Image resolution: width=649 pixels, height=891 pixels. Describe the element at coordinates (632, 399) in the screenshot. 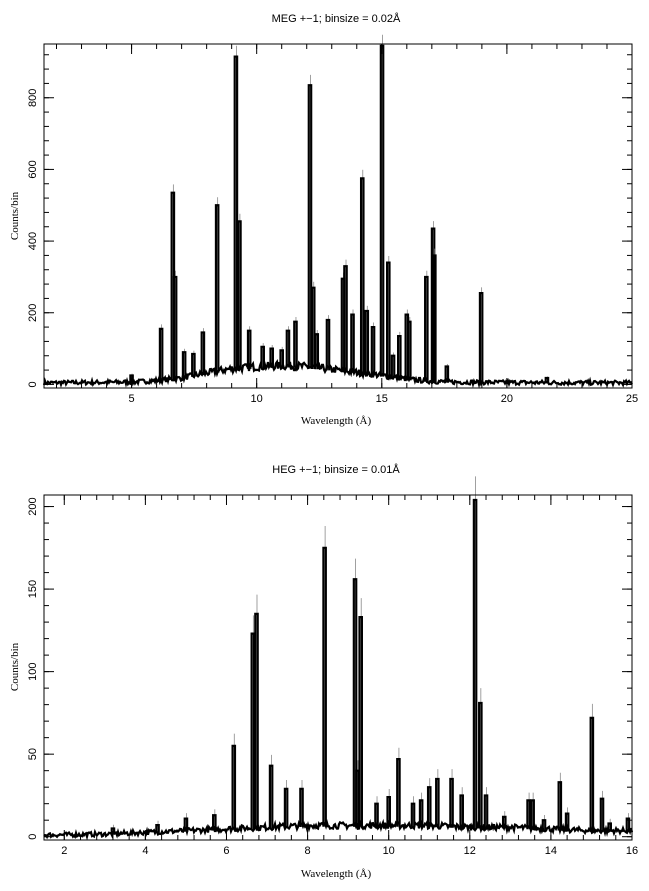

I see `x-tick-label: 25` at that location.